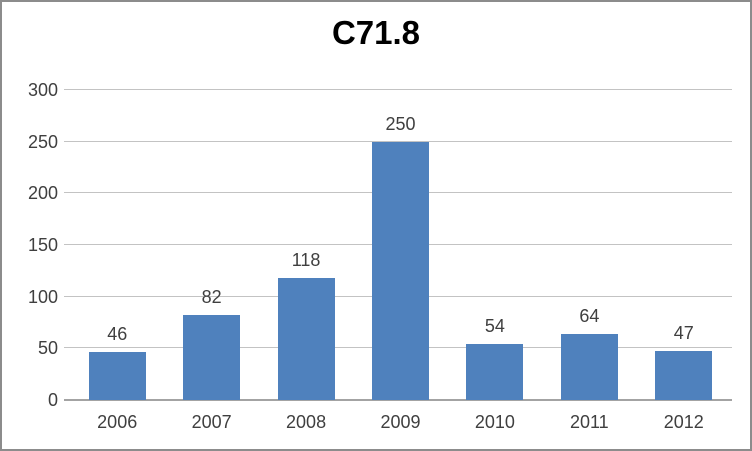  What do you see at coordinates (589, 366) in the screenshot?
I see `bar-2011` at bounding box center [589, 366].